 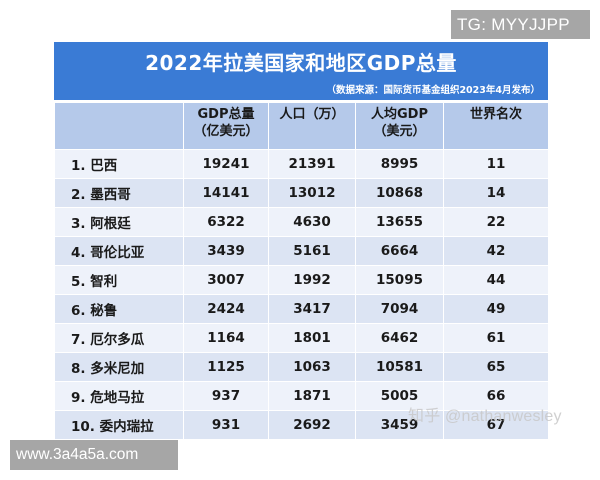 I want to click on gdp-per-capita-value: 15095, so click(x=399, y=280).